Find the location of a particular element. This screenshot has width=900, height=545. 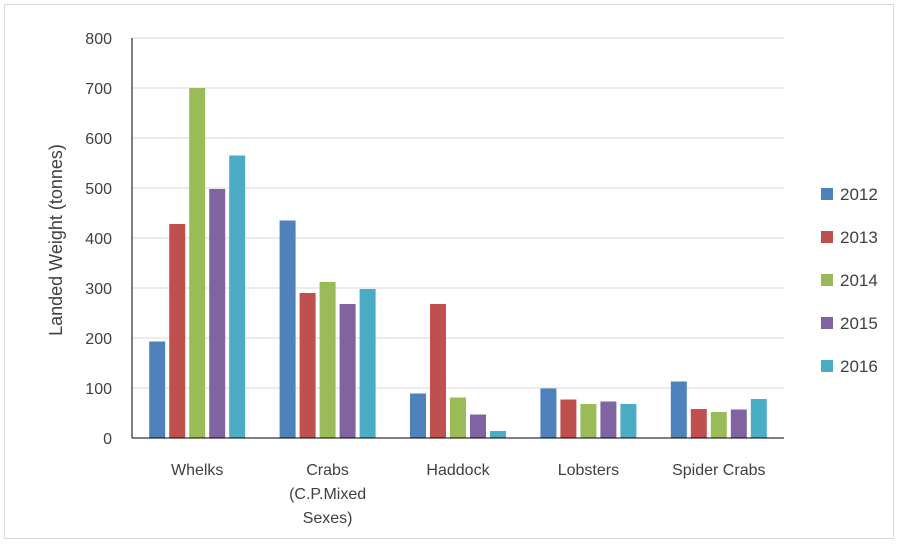

x-tick-label: Crabs is located at coordinates (327, 470).